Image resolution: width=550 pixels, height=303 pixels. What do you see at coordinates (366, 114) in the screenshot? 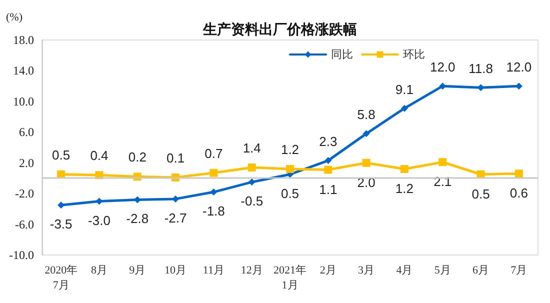
I see `data-label: 5.8` at bounding box center [366, 114].